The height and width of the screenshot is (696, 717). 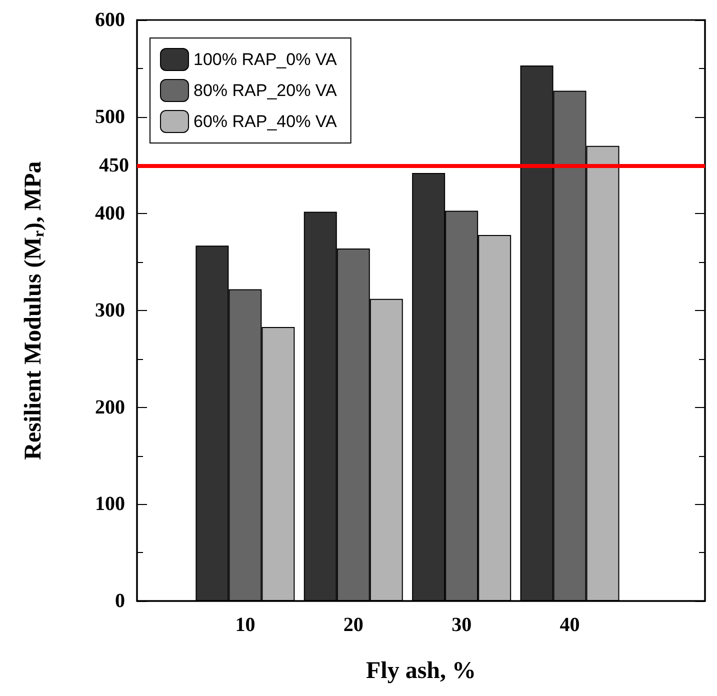 What do you see at coordinates (110, 117) in the screenshot?
I see `y-tick-label: 500` at bounding box center [110, 117].